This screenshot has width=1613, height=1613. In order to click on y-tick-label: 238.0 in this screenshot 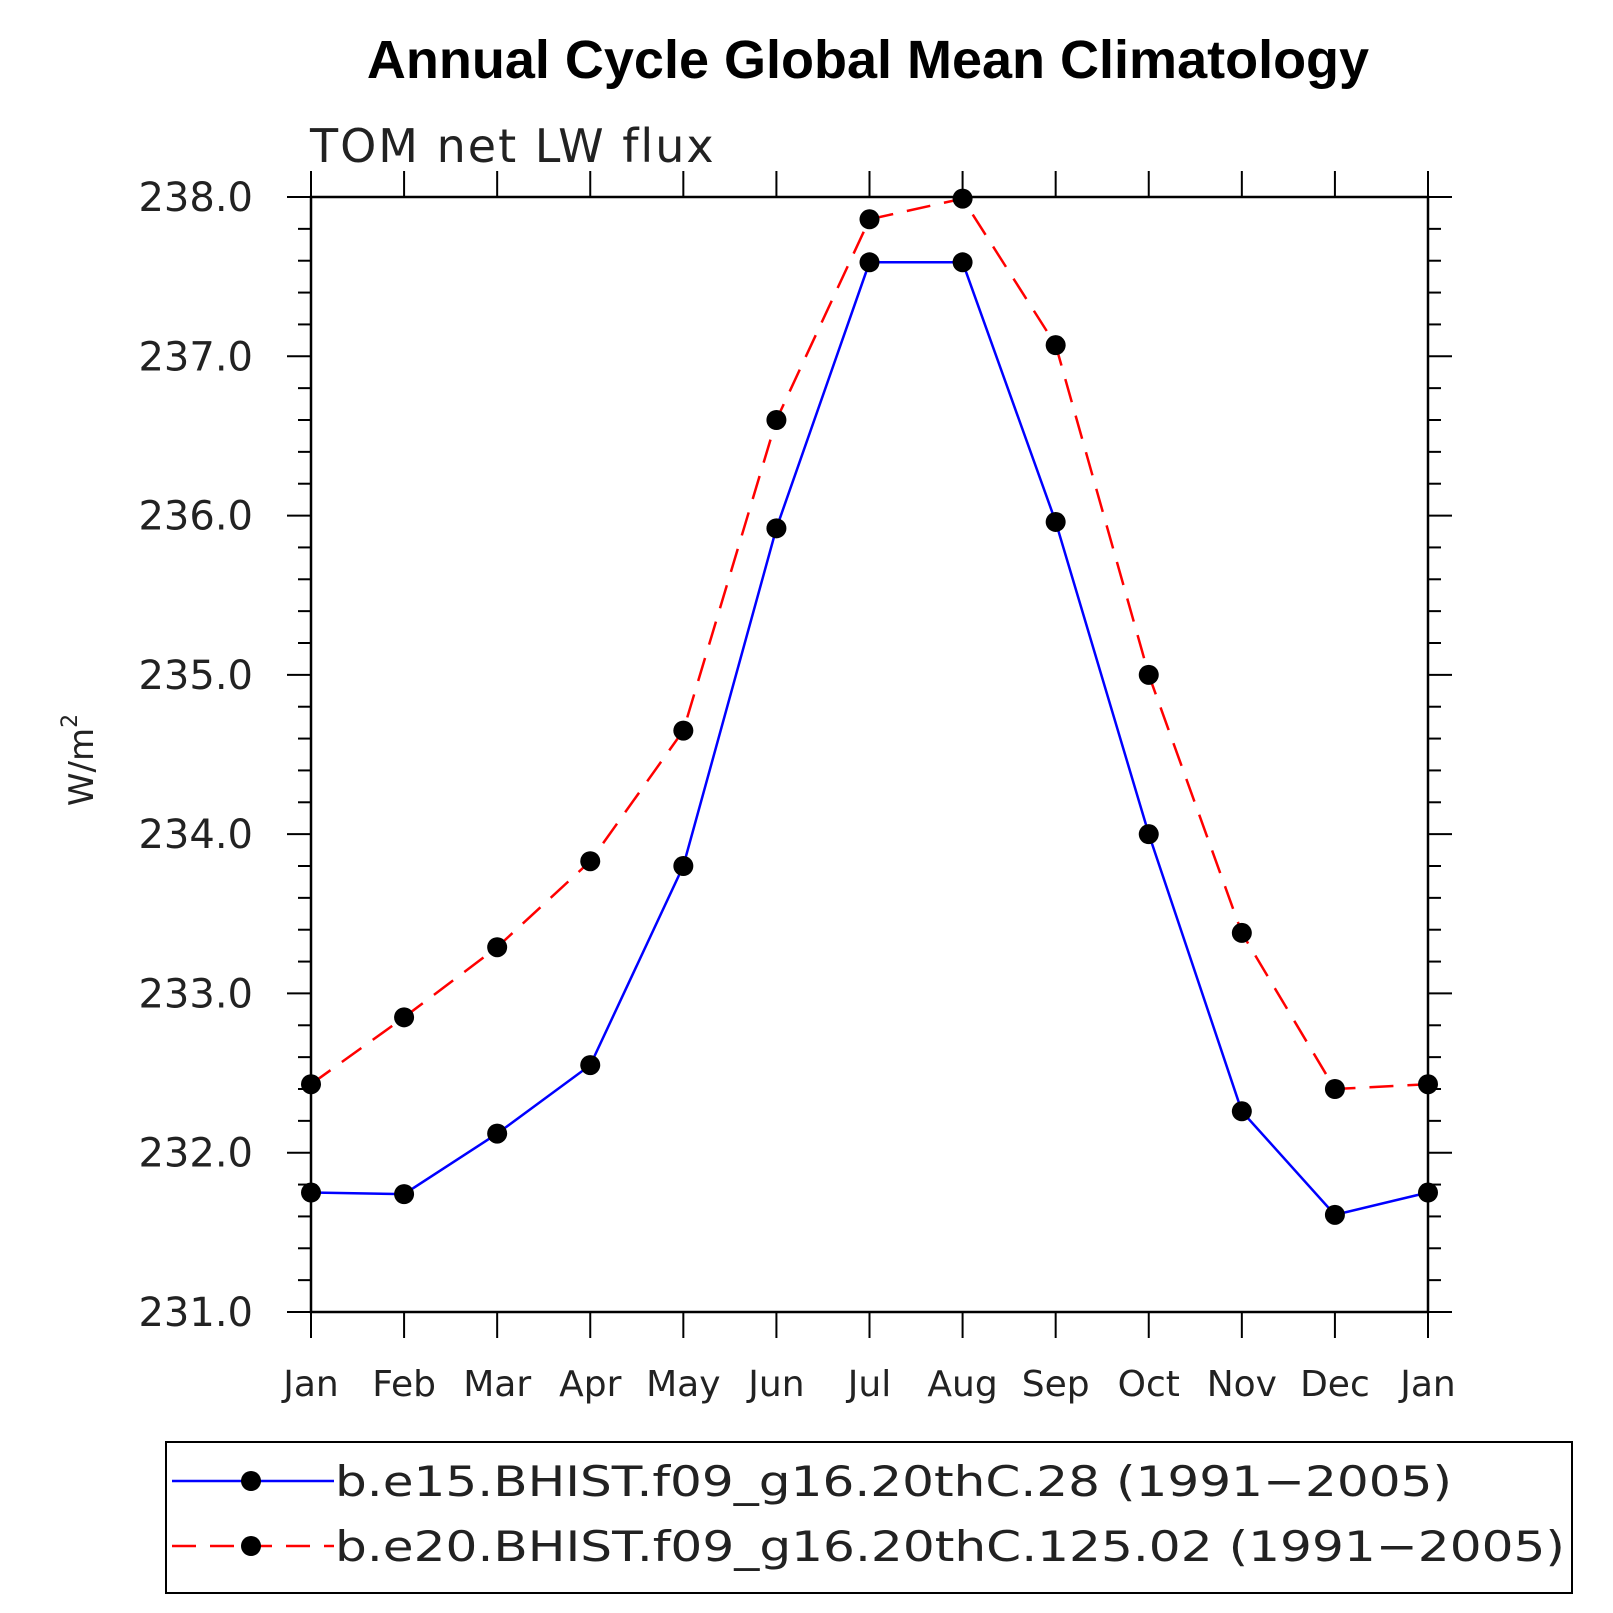, I will do `click(195, 198)`.